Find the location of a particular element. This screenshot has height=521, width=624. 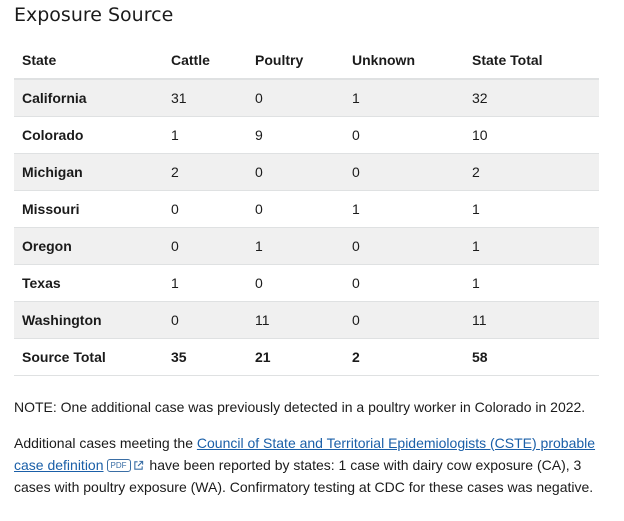

table-row: Texas 1 0 0 1 is located at coordinates (306, 283).